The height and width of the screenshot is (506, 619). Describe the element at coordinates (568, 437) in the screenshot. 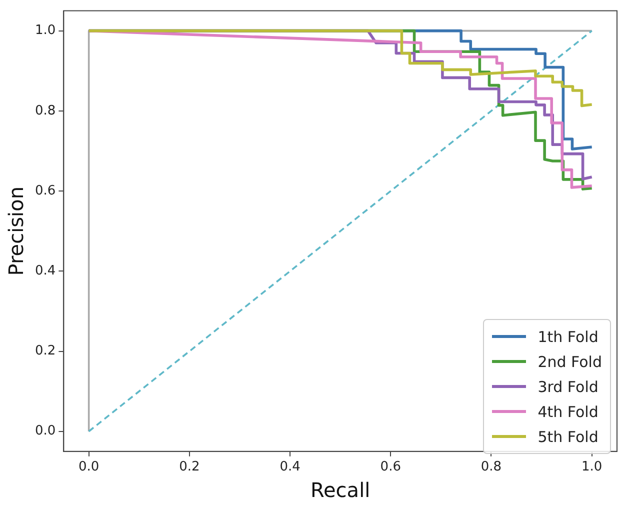

I see `legend-label: 5th Fold` at that location.